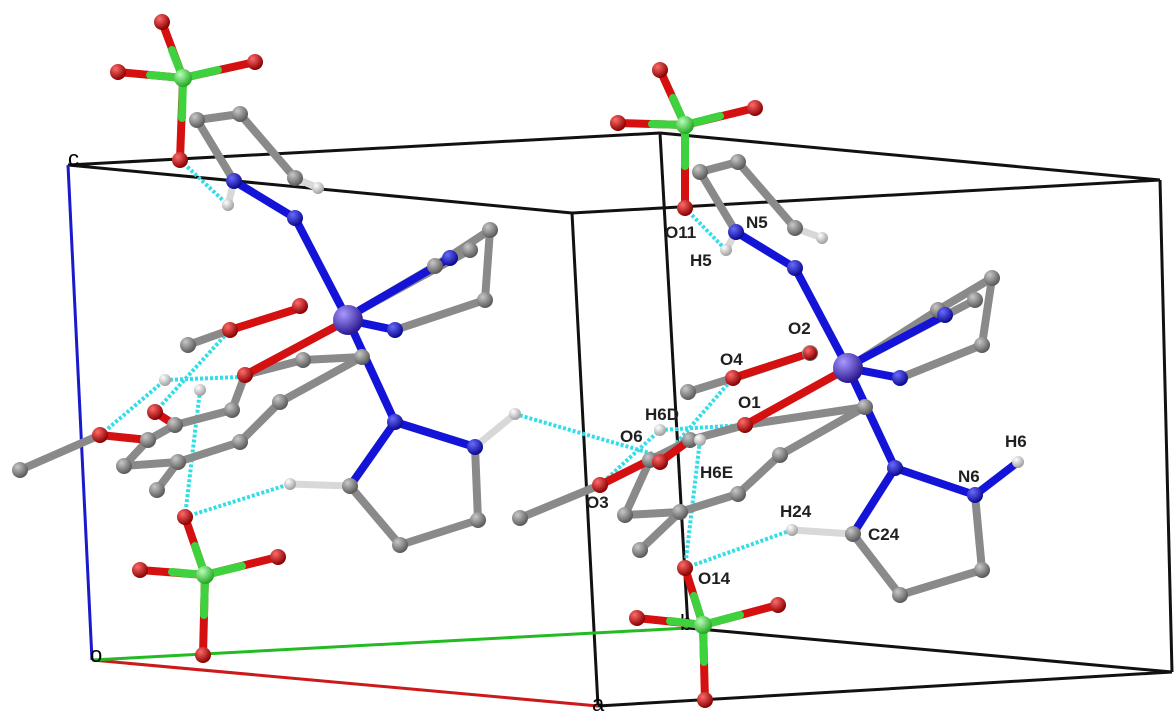 Image resolution: width=1174 pixels, height=711 pixels. Describe the element at coordinates (714, 578) in the screenshot. I see `label-o14: O14` at that location.